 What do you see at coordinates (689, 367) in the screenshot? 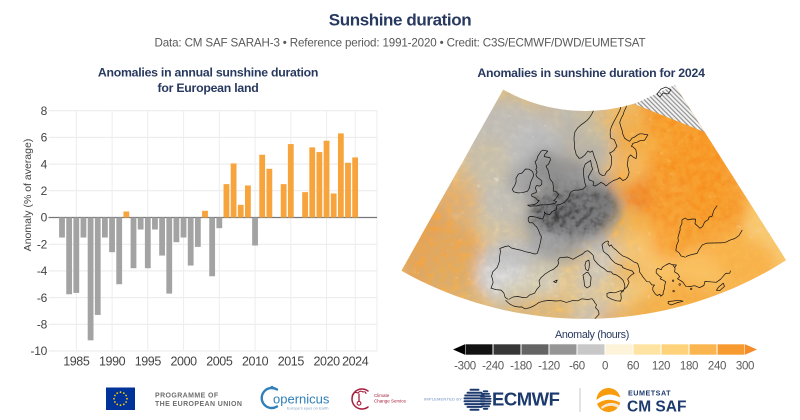
I see `svg-text: 180` at bounding box center [689, 367].